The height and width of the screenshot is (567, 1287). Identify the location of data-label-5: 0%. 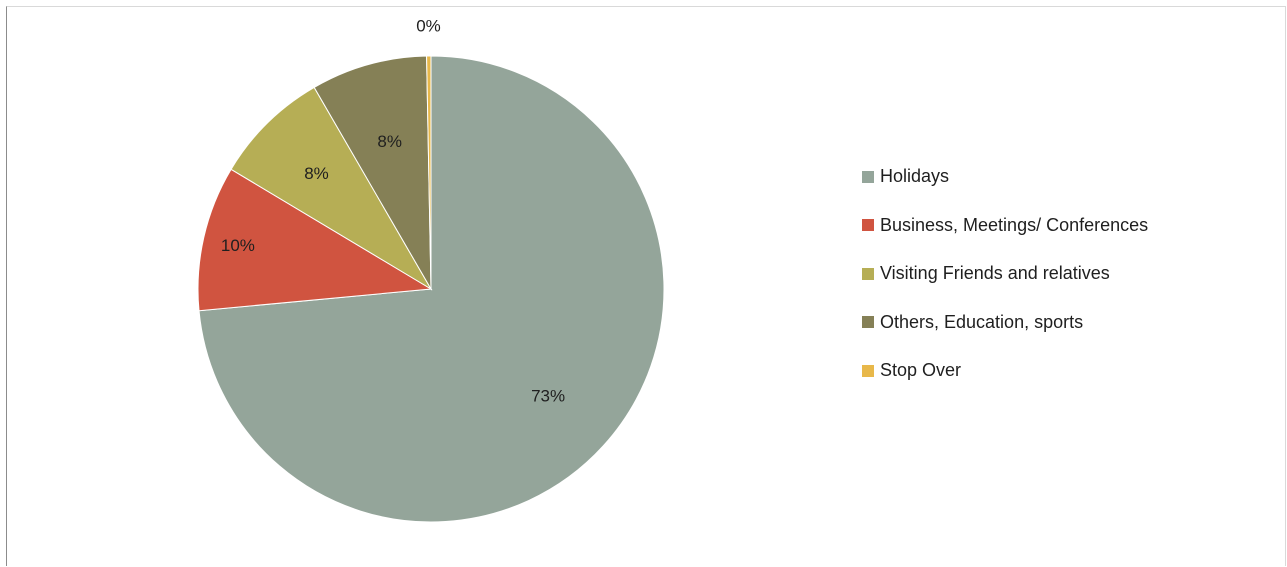
(428, 26).